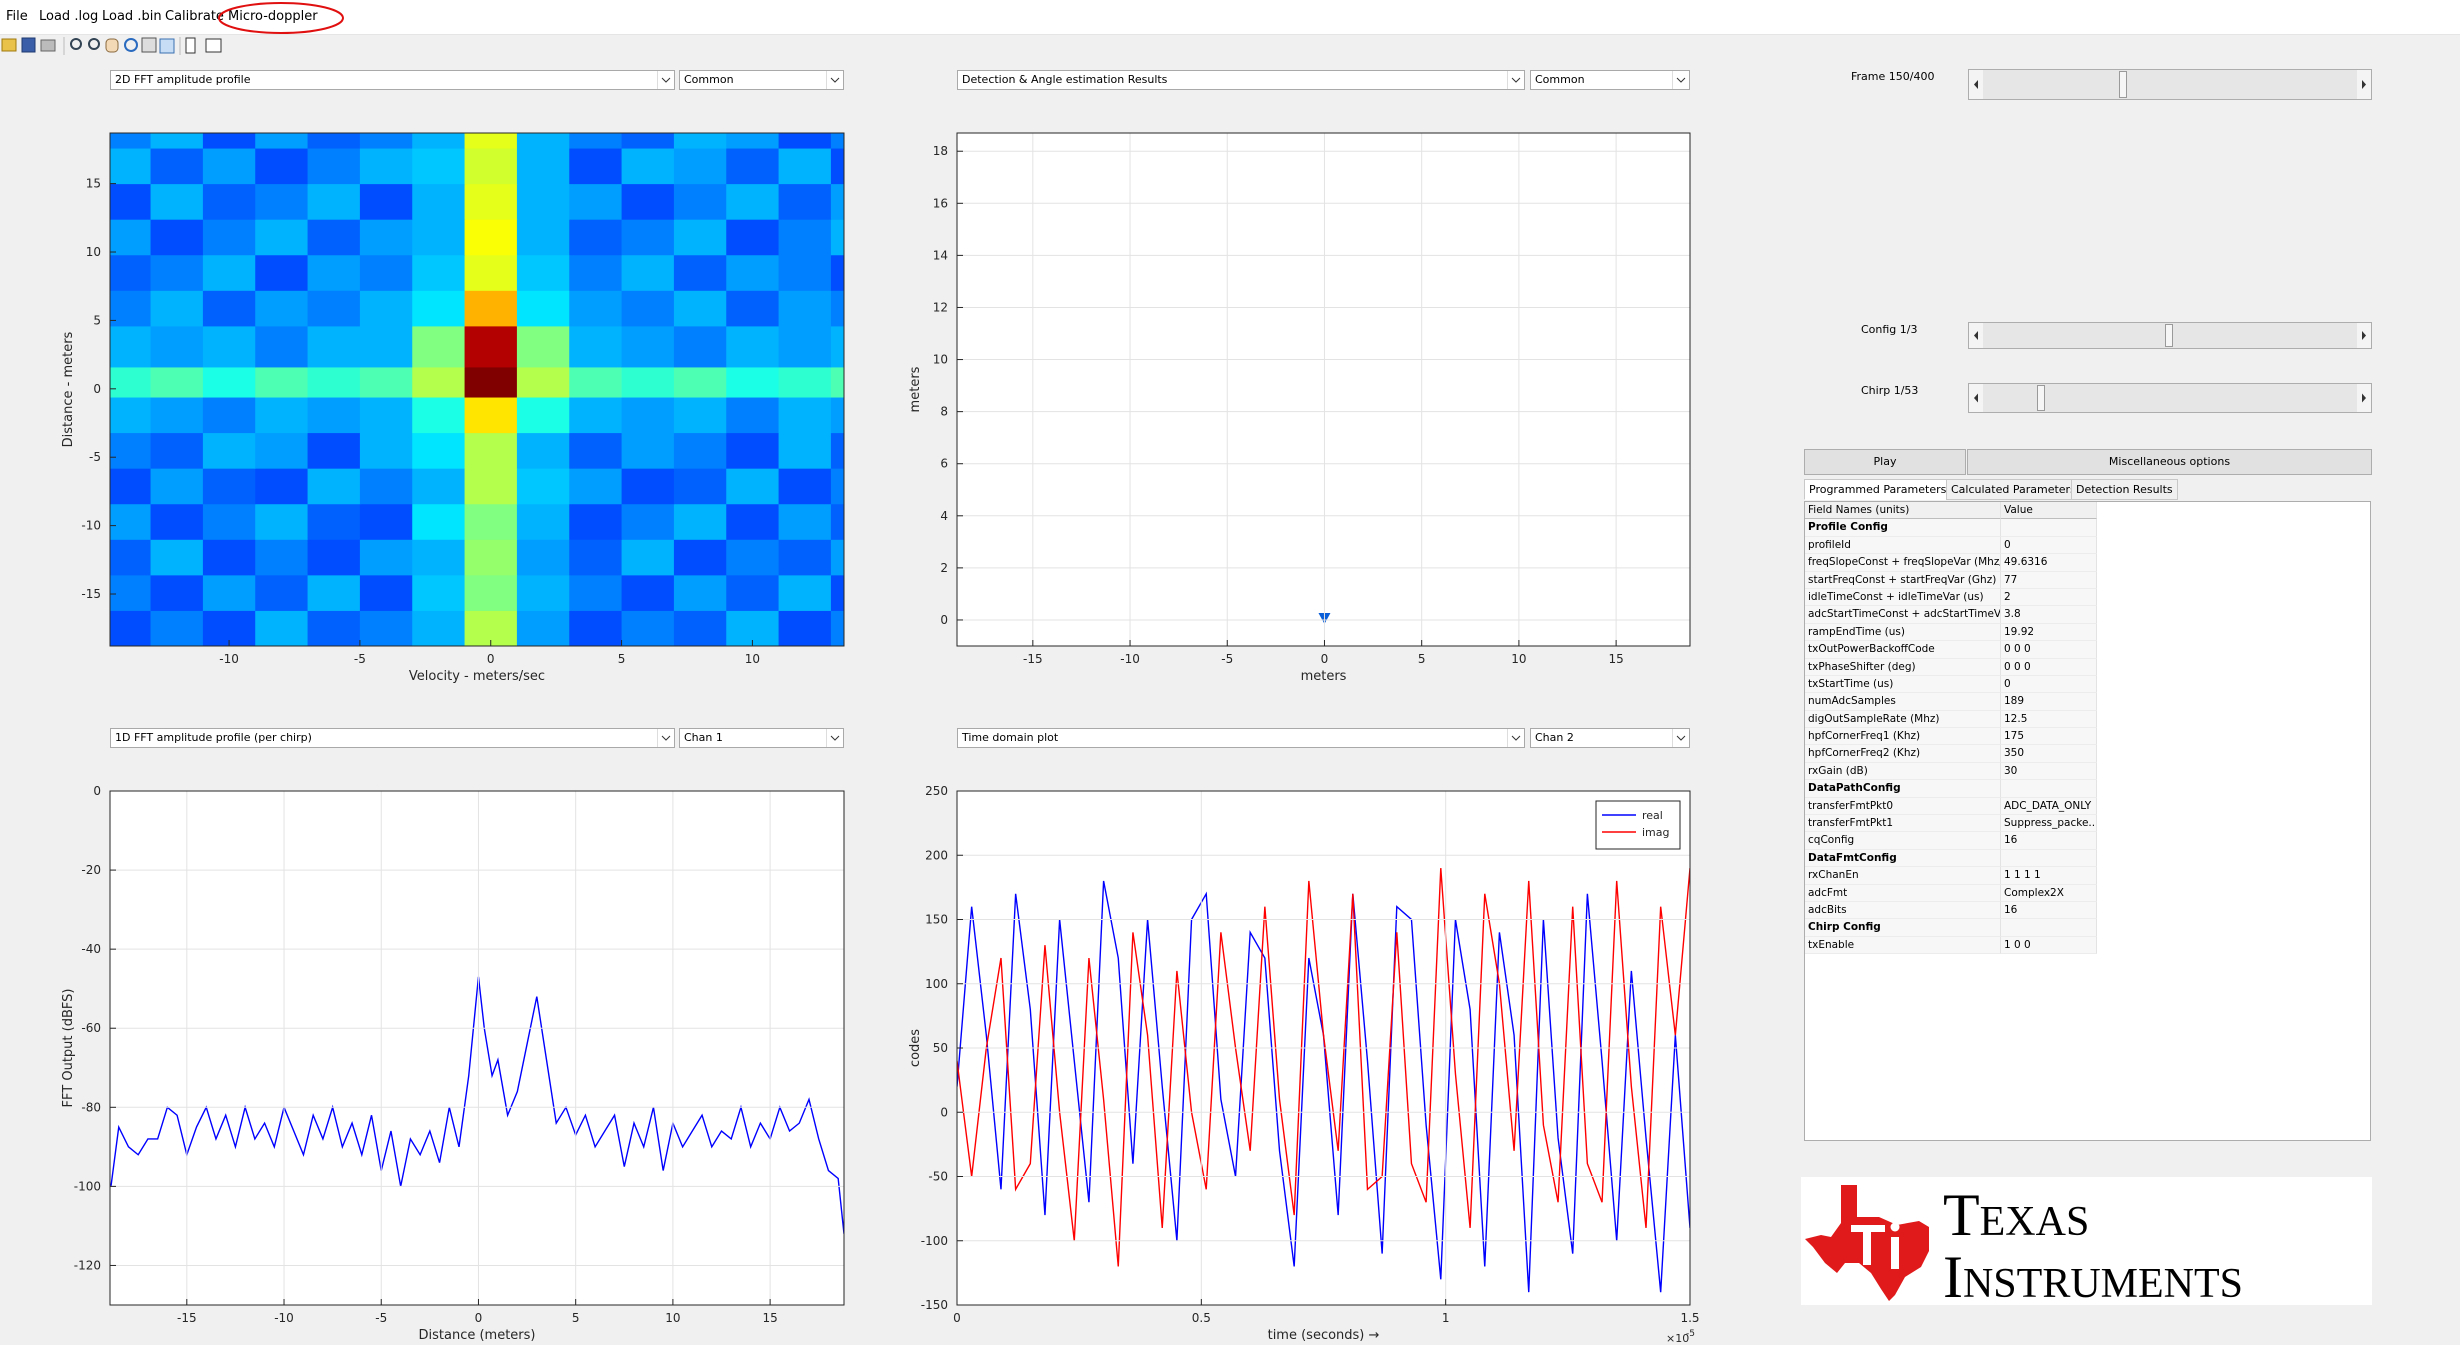  I want to click on arrow-glyph, so click(2364, 335).